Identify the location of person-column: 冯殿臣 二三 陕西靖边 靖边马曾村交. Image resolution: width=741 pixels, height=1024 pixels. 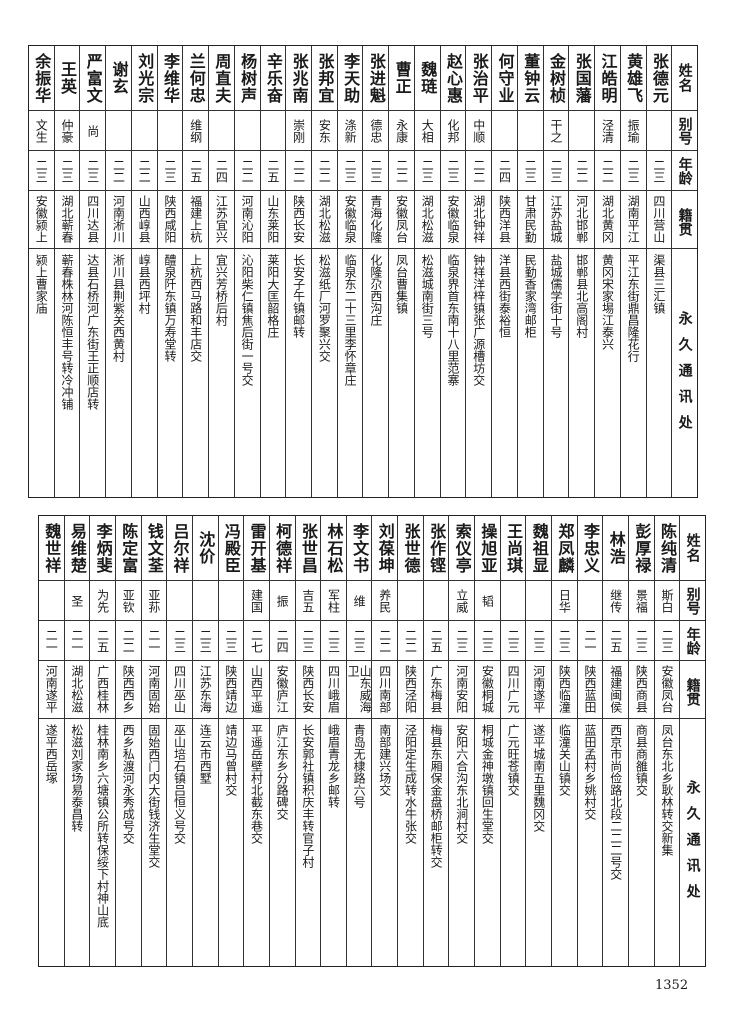
(230, 741).